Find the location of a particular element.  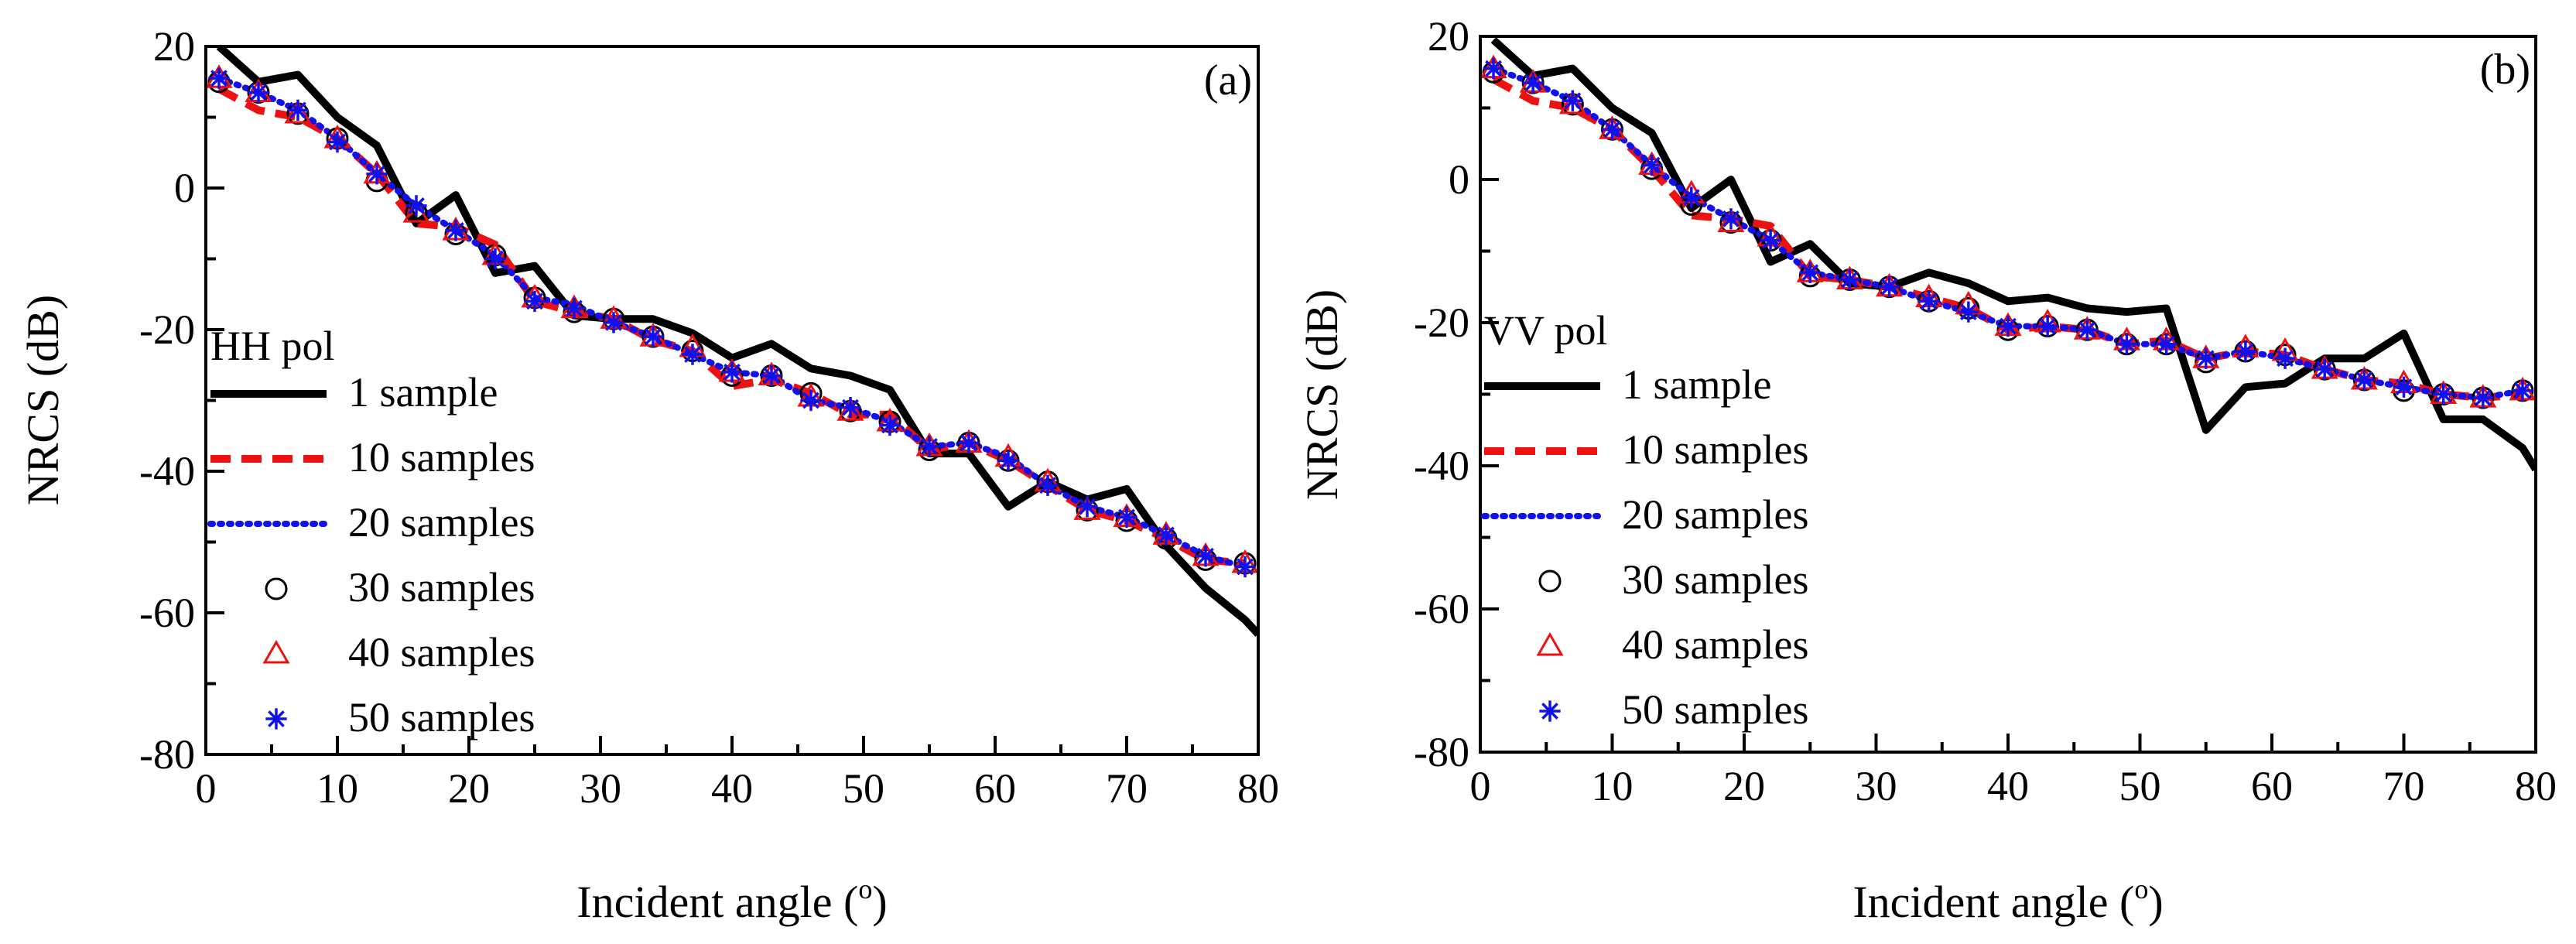

x-axis-title-text: Incident angle ( is located at coordinates (1993, 902).